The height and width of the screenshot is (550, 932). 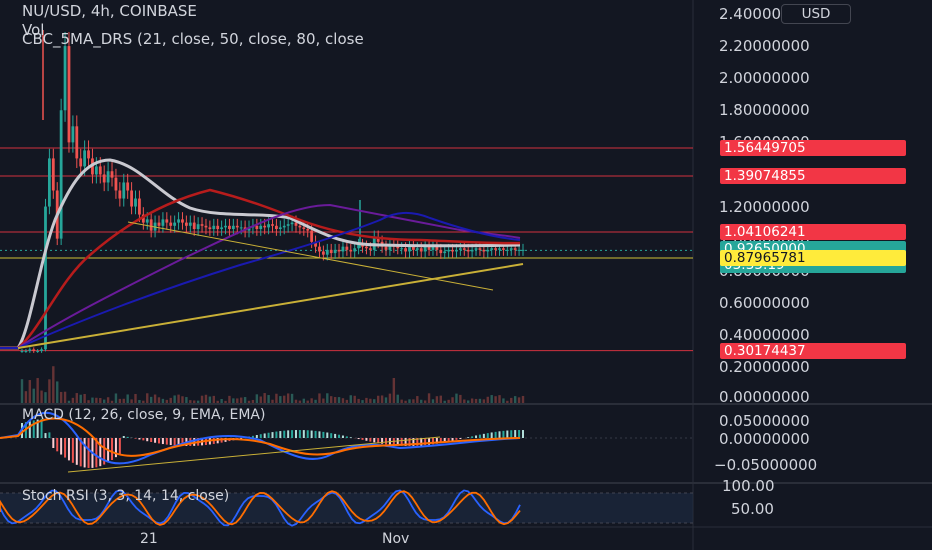 What do you see at coordinates (813, 176) in the screenshot?
I see `price-tag: 1.39074855` at bounding box center [813, 176].